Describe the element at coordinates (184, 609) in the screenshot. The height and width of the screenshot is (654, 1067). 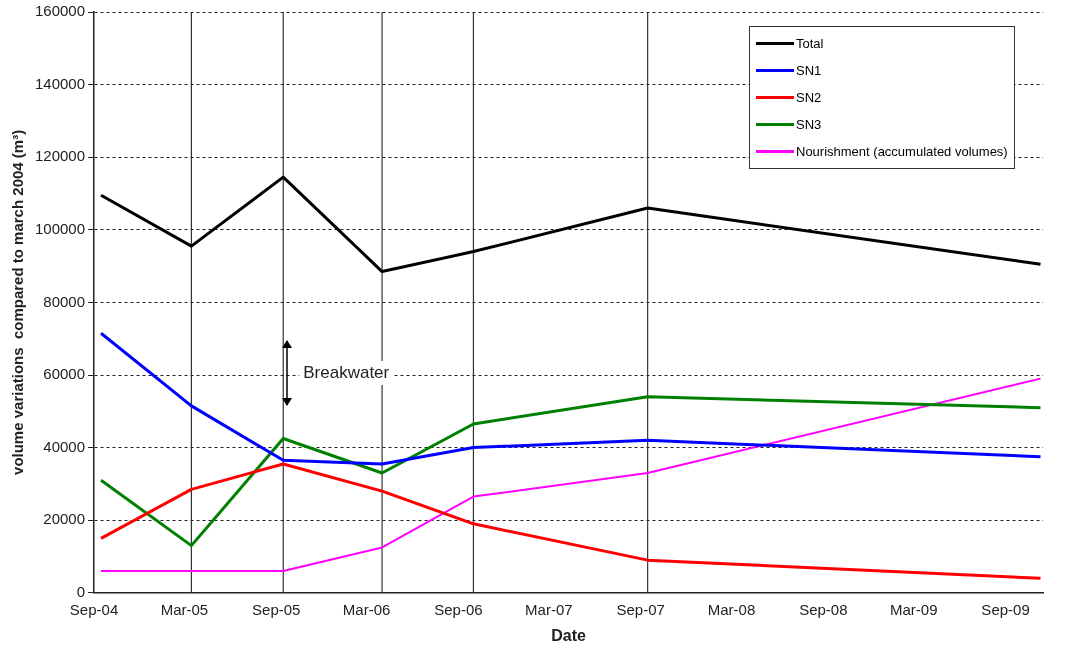
I see `x-tick-label: Mar-05` at that location.